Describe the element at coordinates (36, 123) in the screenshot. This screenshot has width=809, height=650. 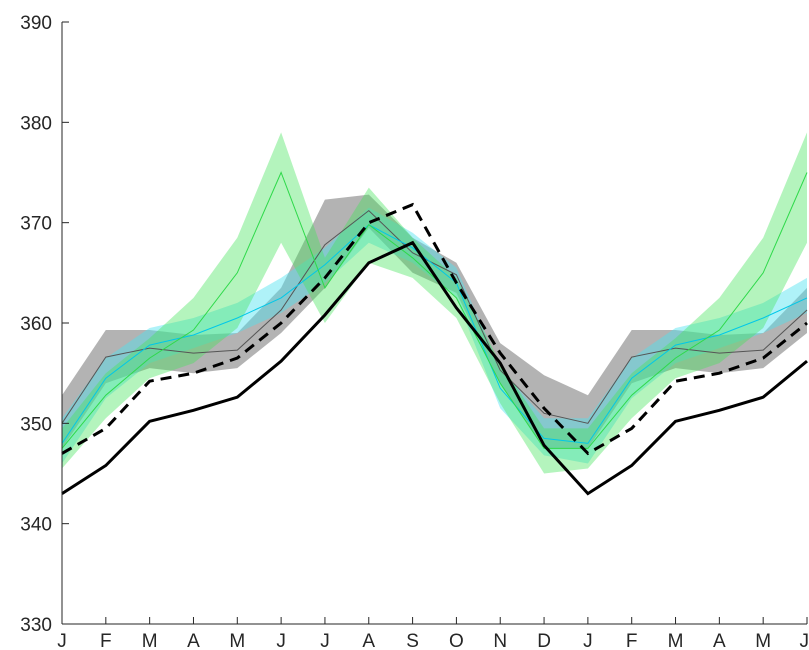
I see `y-tick-label: 380` at that location.